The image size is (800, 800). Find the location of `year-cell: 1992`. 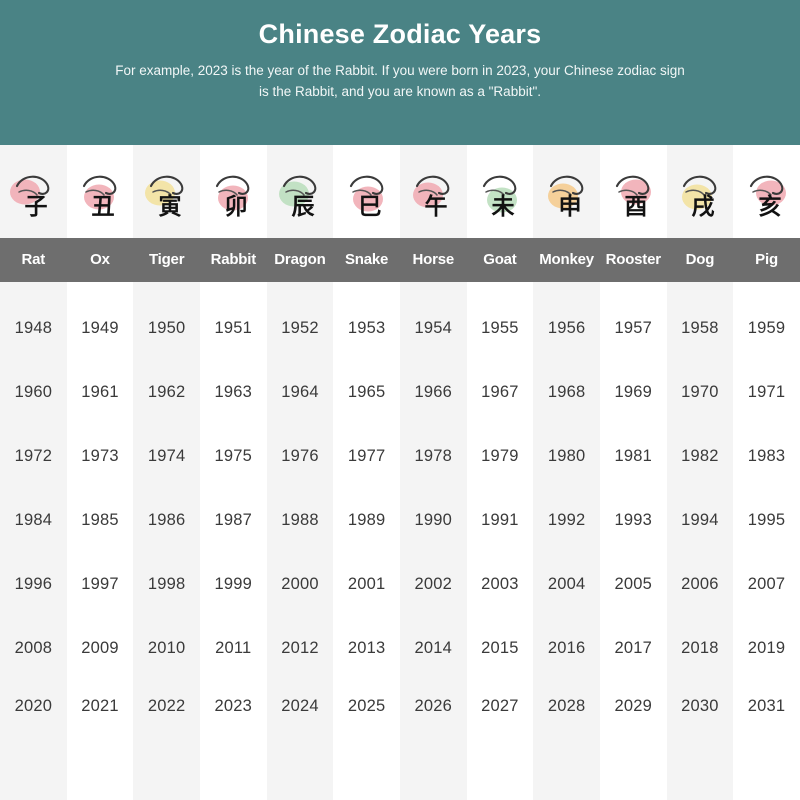

year-cell: 1992 is located at coordinates (566, 520).